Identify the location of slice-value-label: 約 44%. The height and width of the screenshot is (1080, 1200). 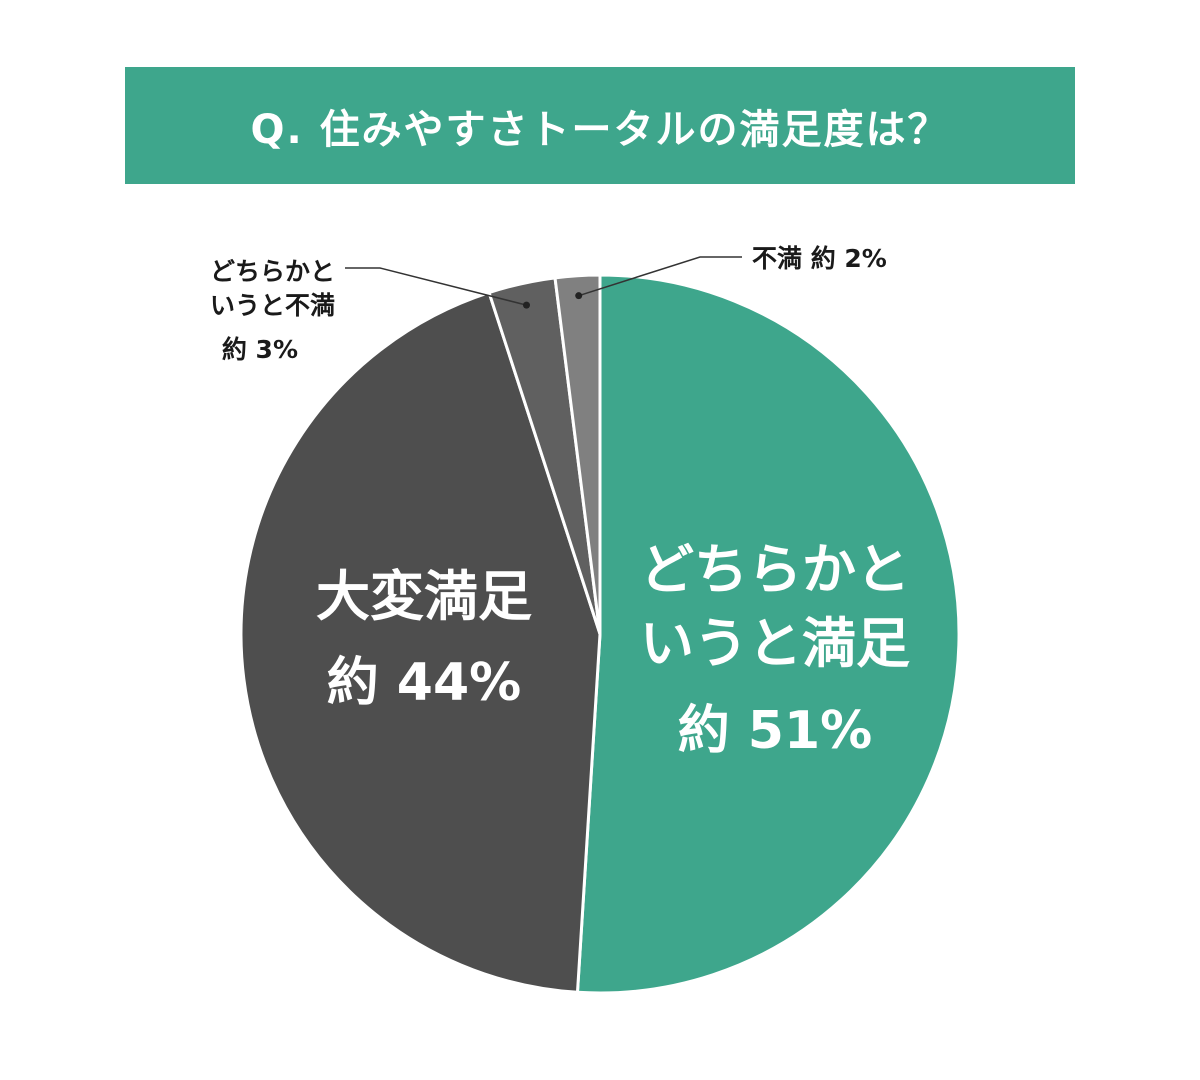
(424, 683).